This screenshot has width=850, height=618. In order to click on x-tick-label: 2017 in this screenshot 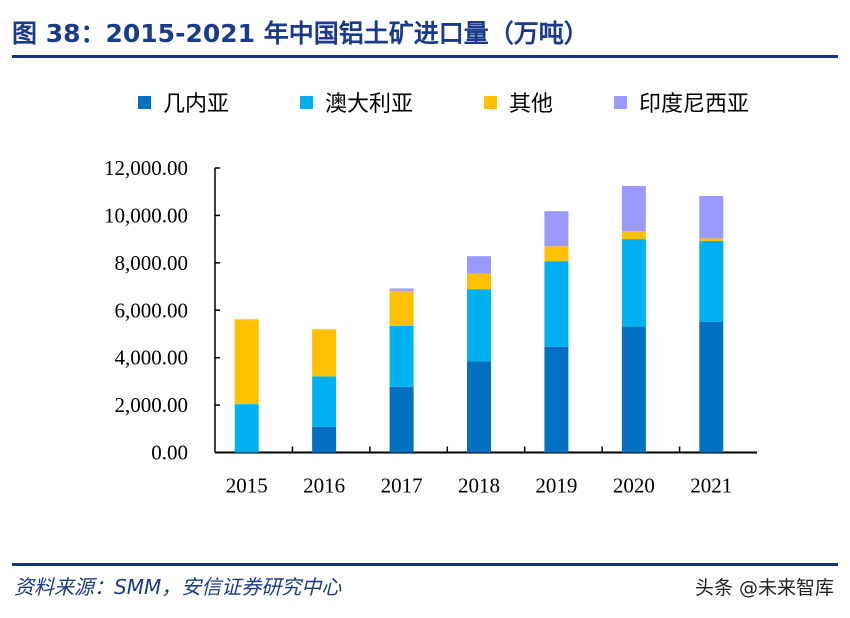, I will do `click(402, 486)`.